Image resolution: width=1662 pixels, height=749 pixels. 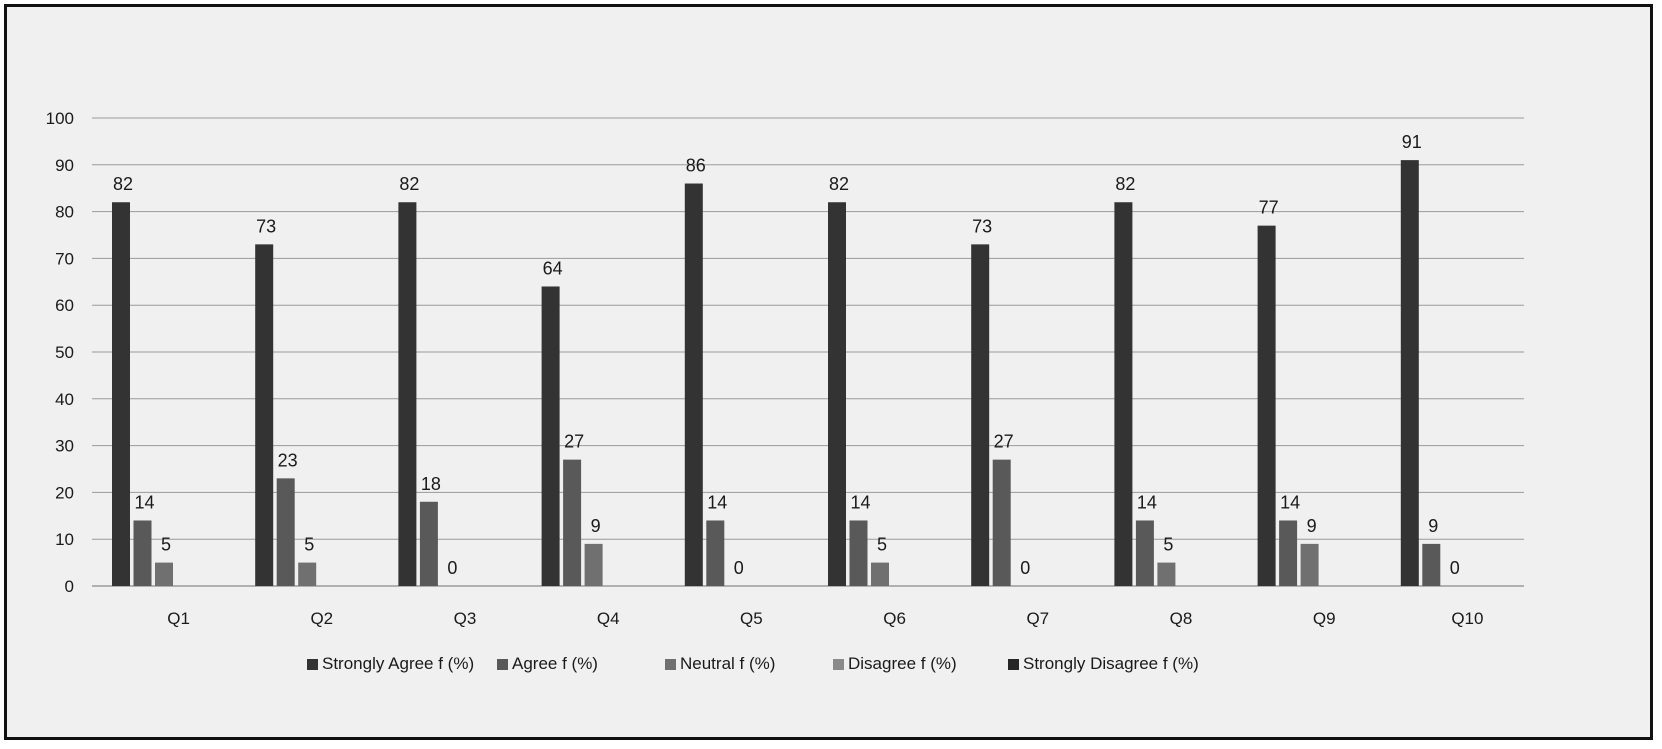 What do you see at coordinates (64, 539) in the screenshot?
I see `y-tick-label: 10` at bounding box center [64, 539].